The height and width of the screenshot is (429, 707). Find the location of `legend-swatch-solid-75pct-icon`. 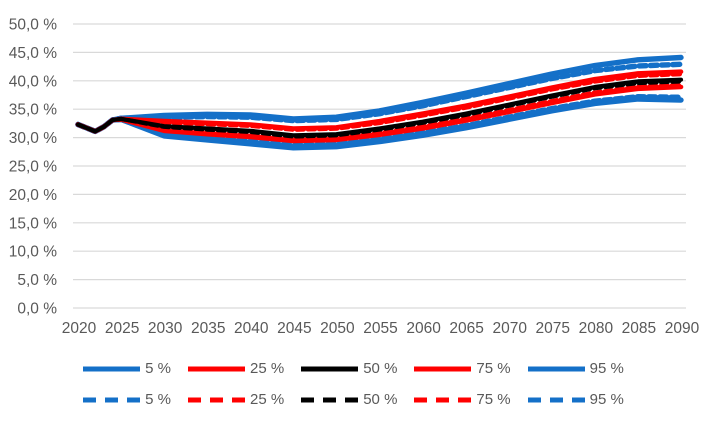

legend-swatch-solid-75pct-icon is located at coordinates (443, 368).